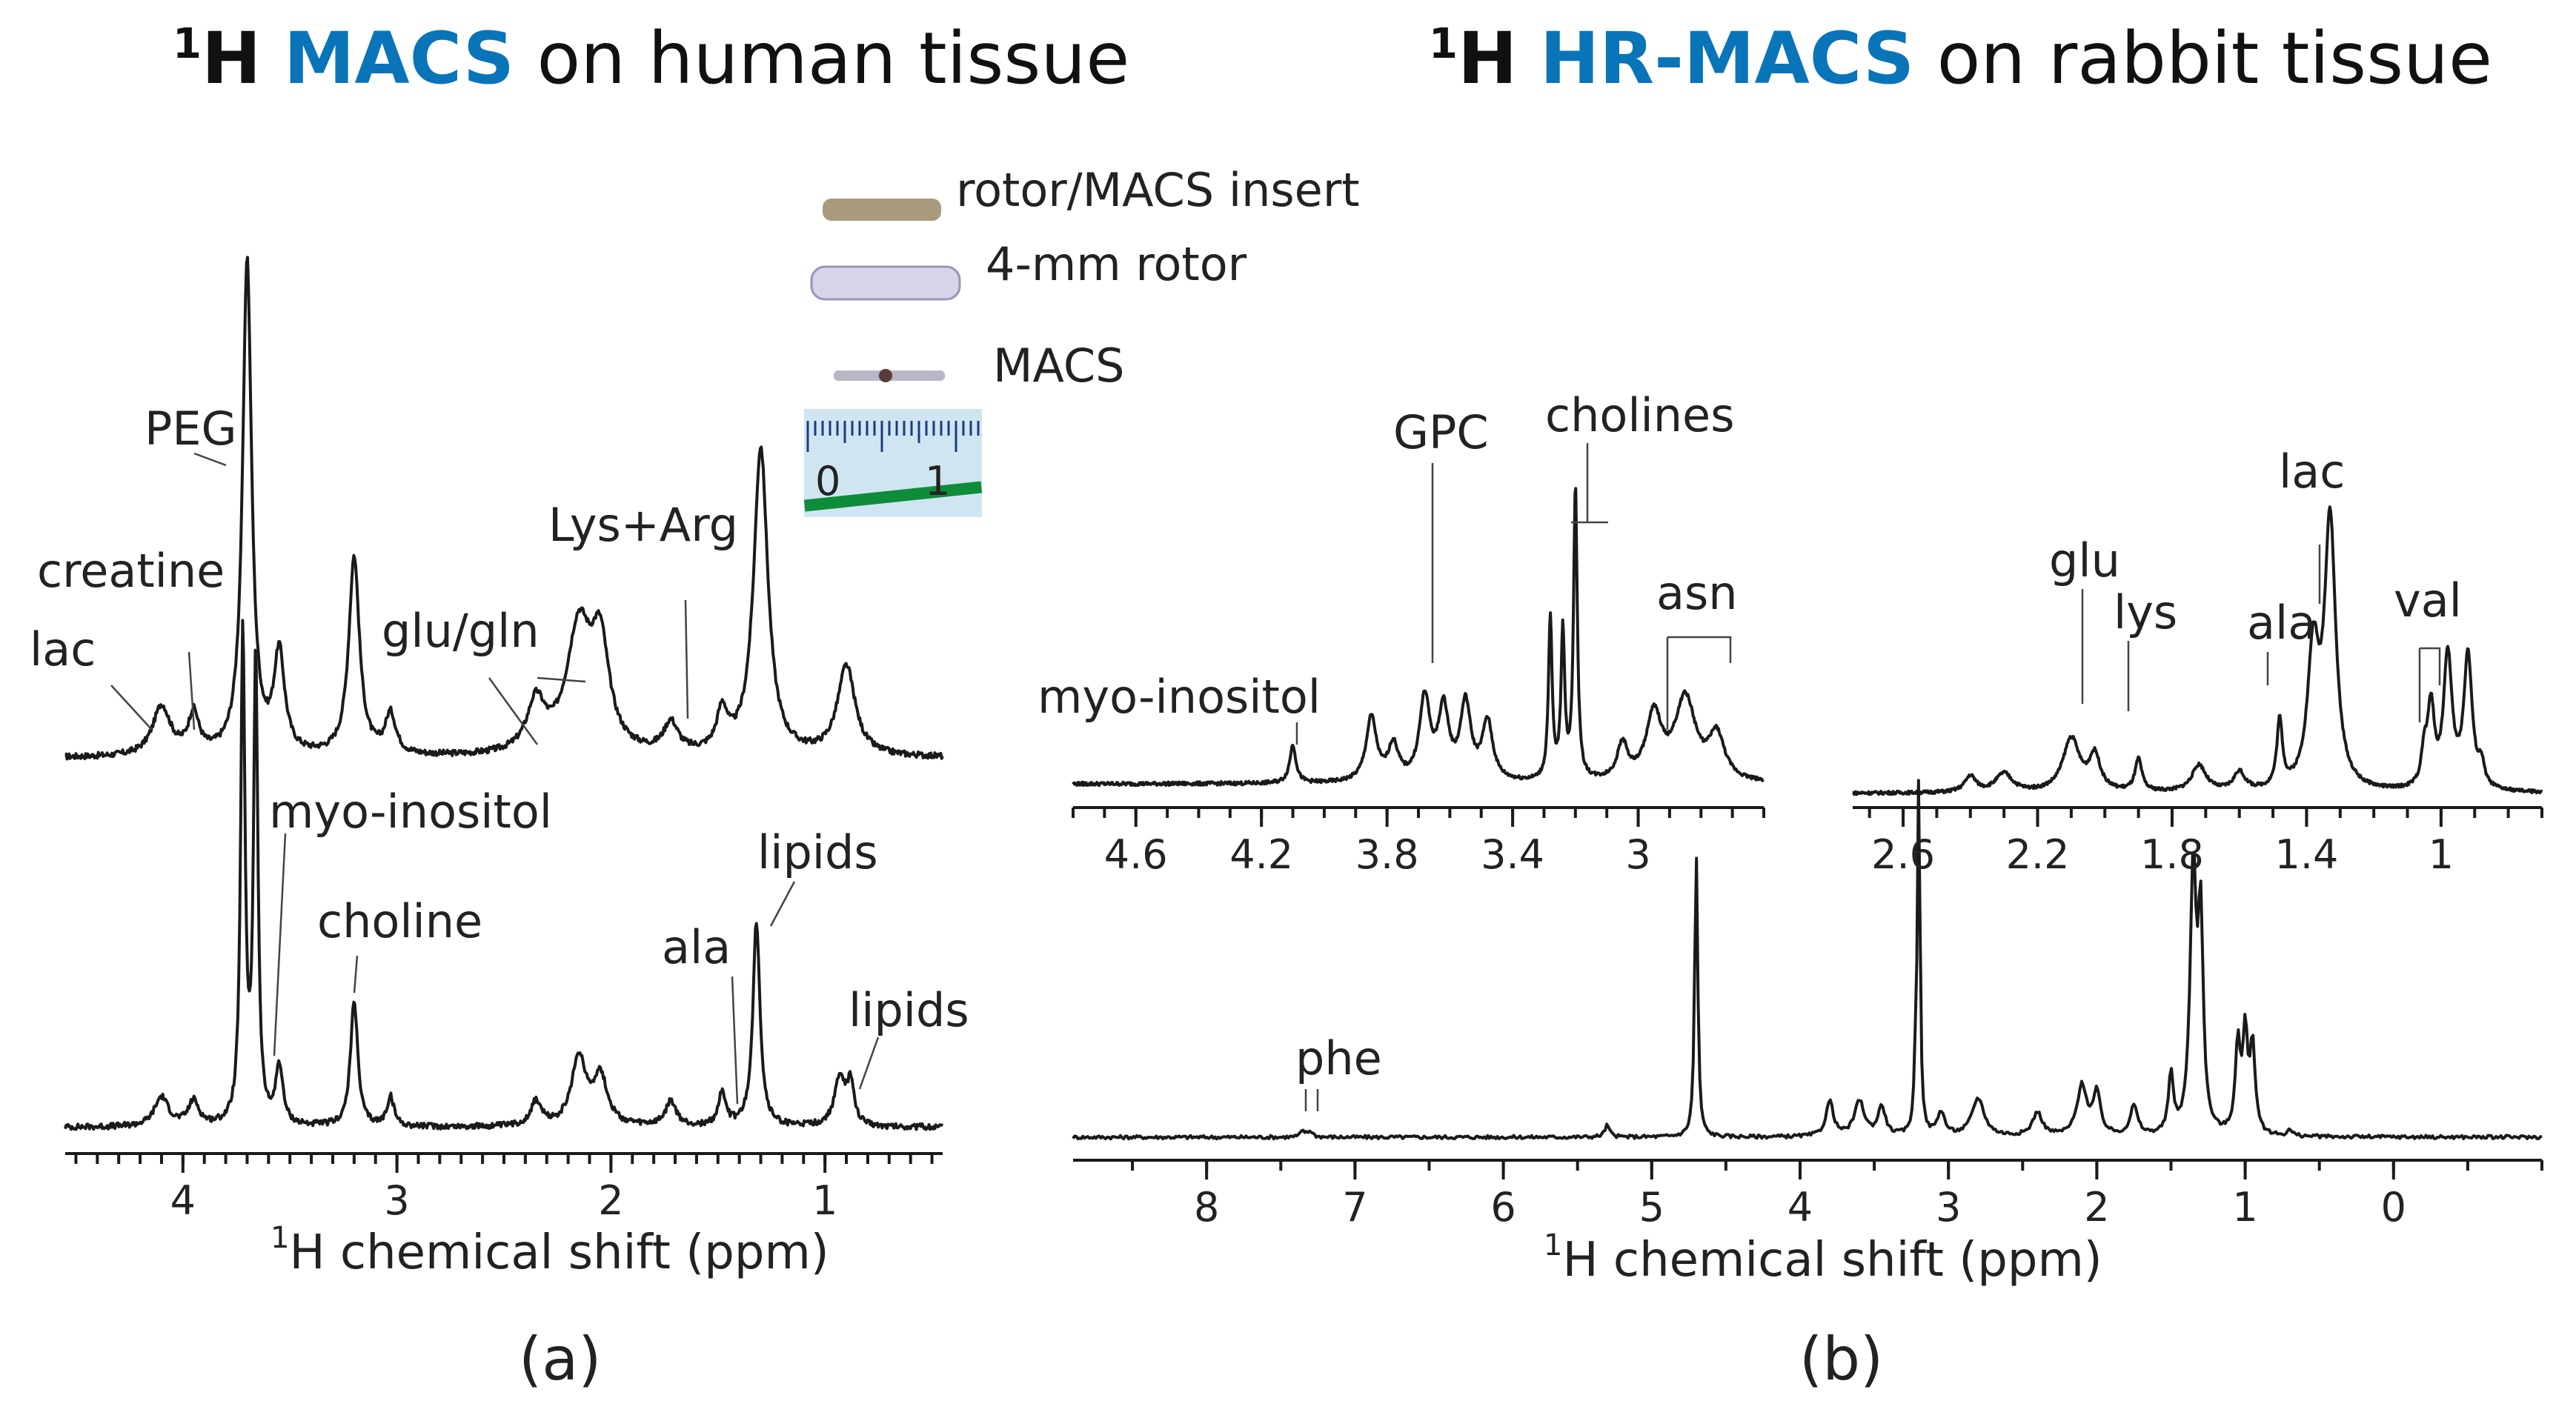 This screenshot has width=2576, height=1421. Describe the element at coordinates (2312, 472) in the screenshot. I see `annotation-lac-b: lac` at that location.